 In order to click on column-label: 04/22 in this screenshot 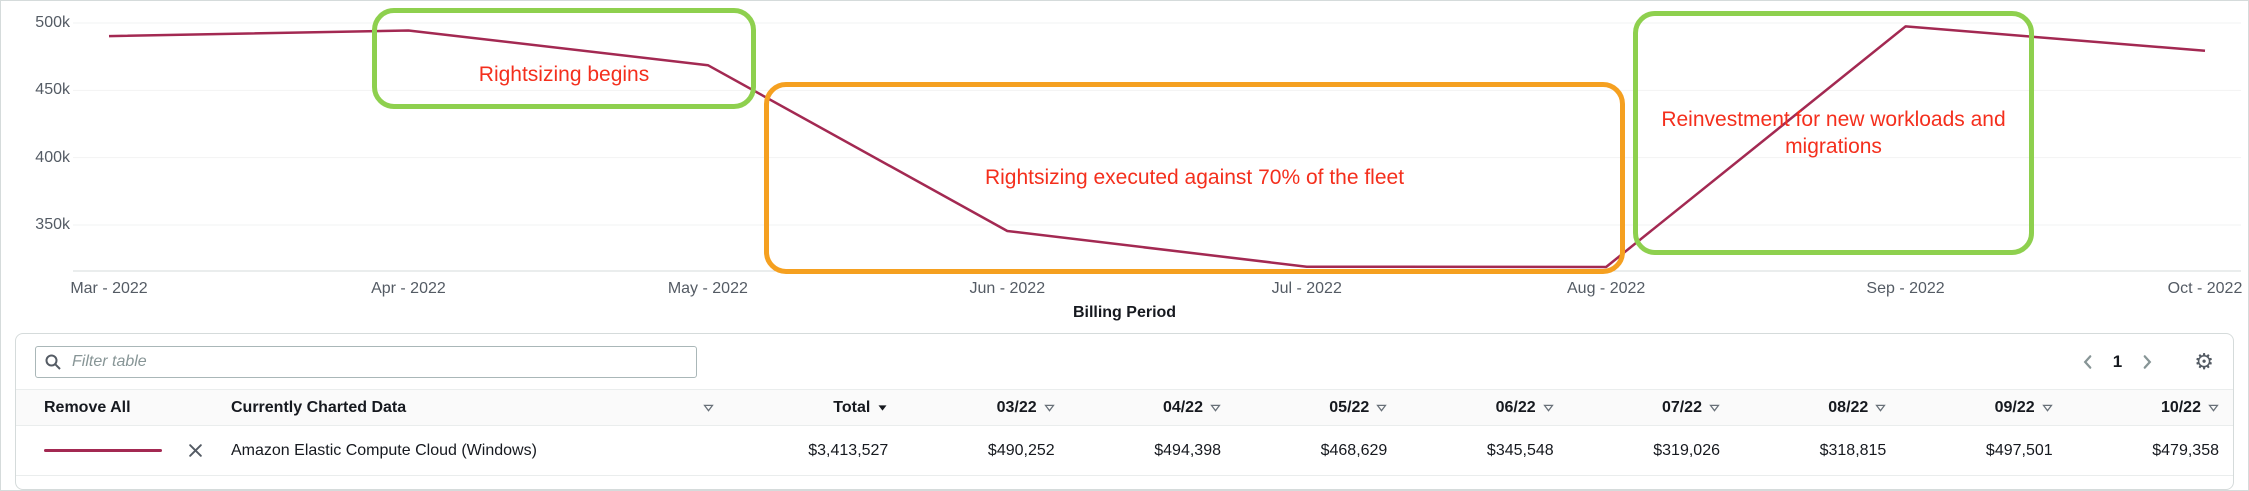, I will do `click(1182, 407)`.